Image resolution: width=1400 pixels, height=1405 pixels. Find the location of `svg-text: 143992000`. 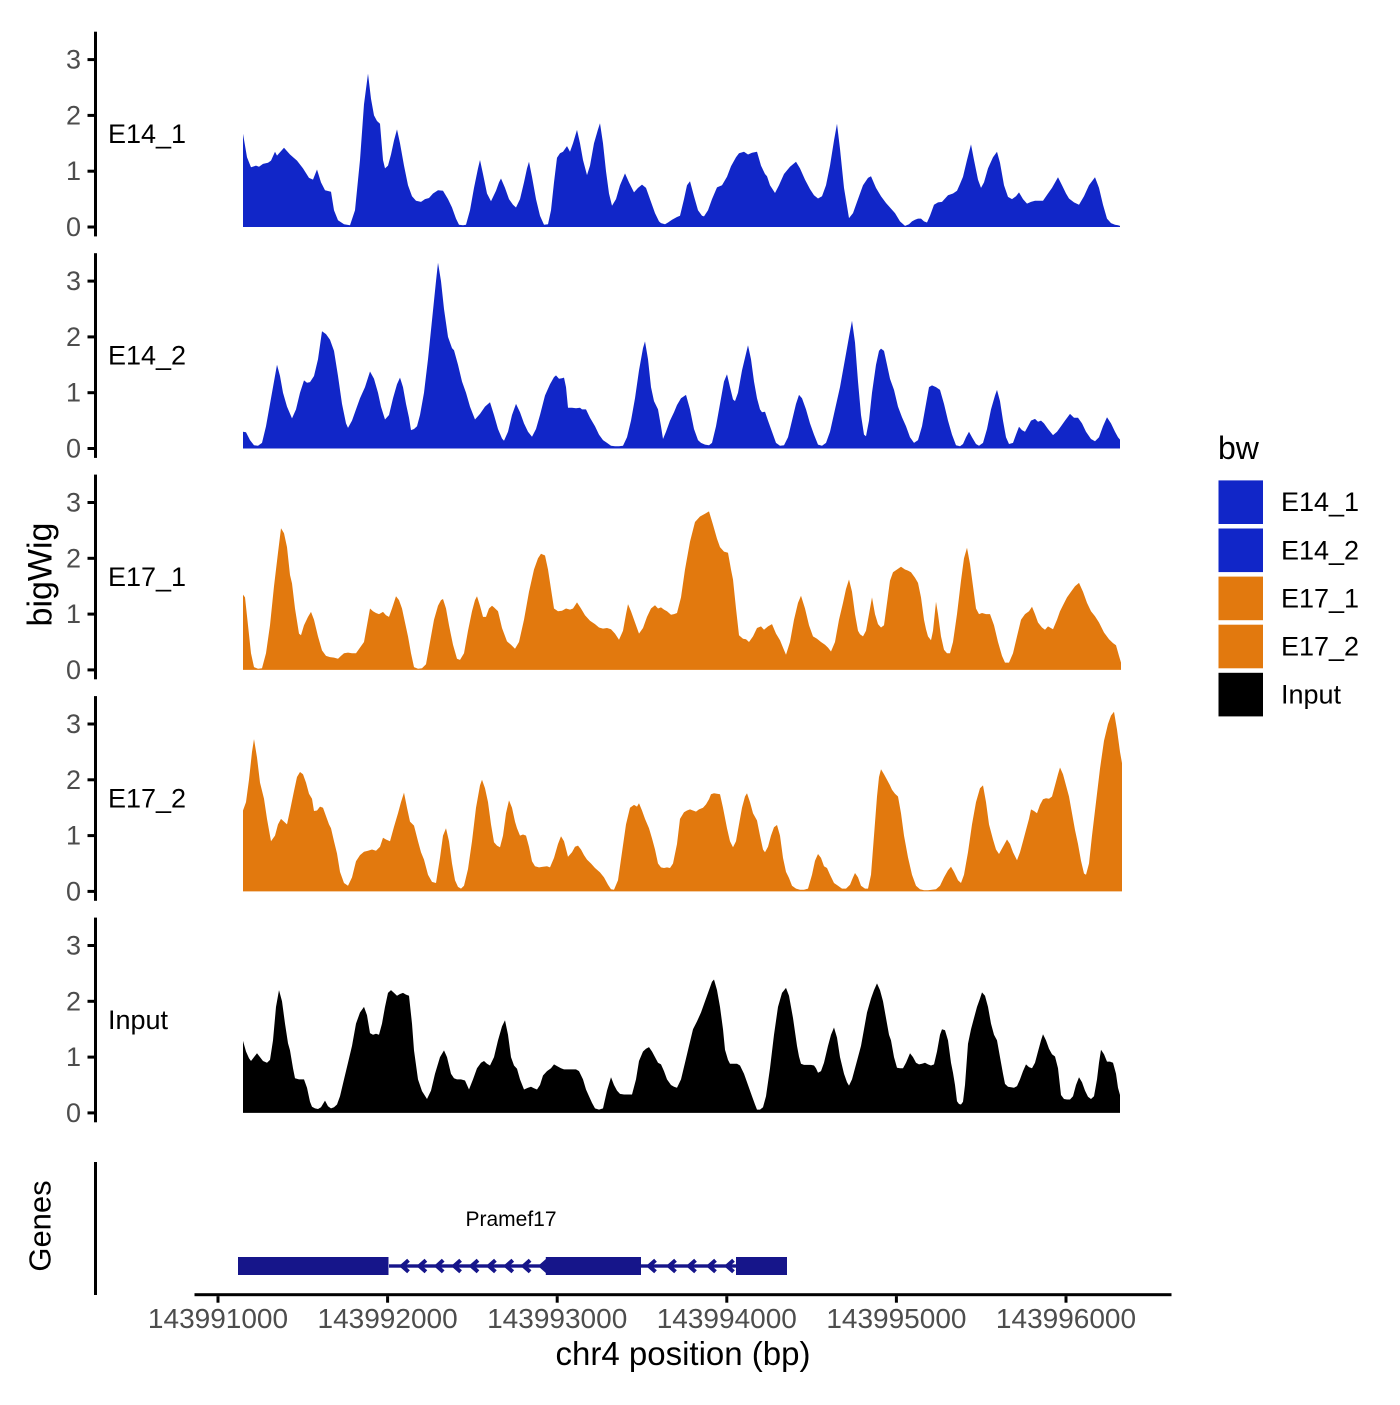

svg-text: 143992000 is located at coordinates (388, 1318).